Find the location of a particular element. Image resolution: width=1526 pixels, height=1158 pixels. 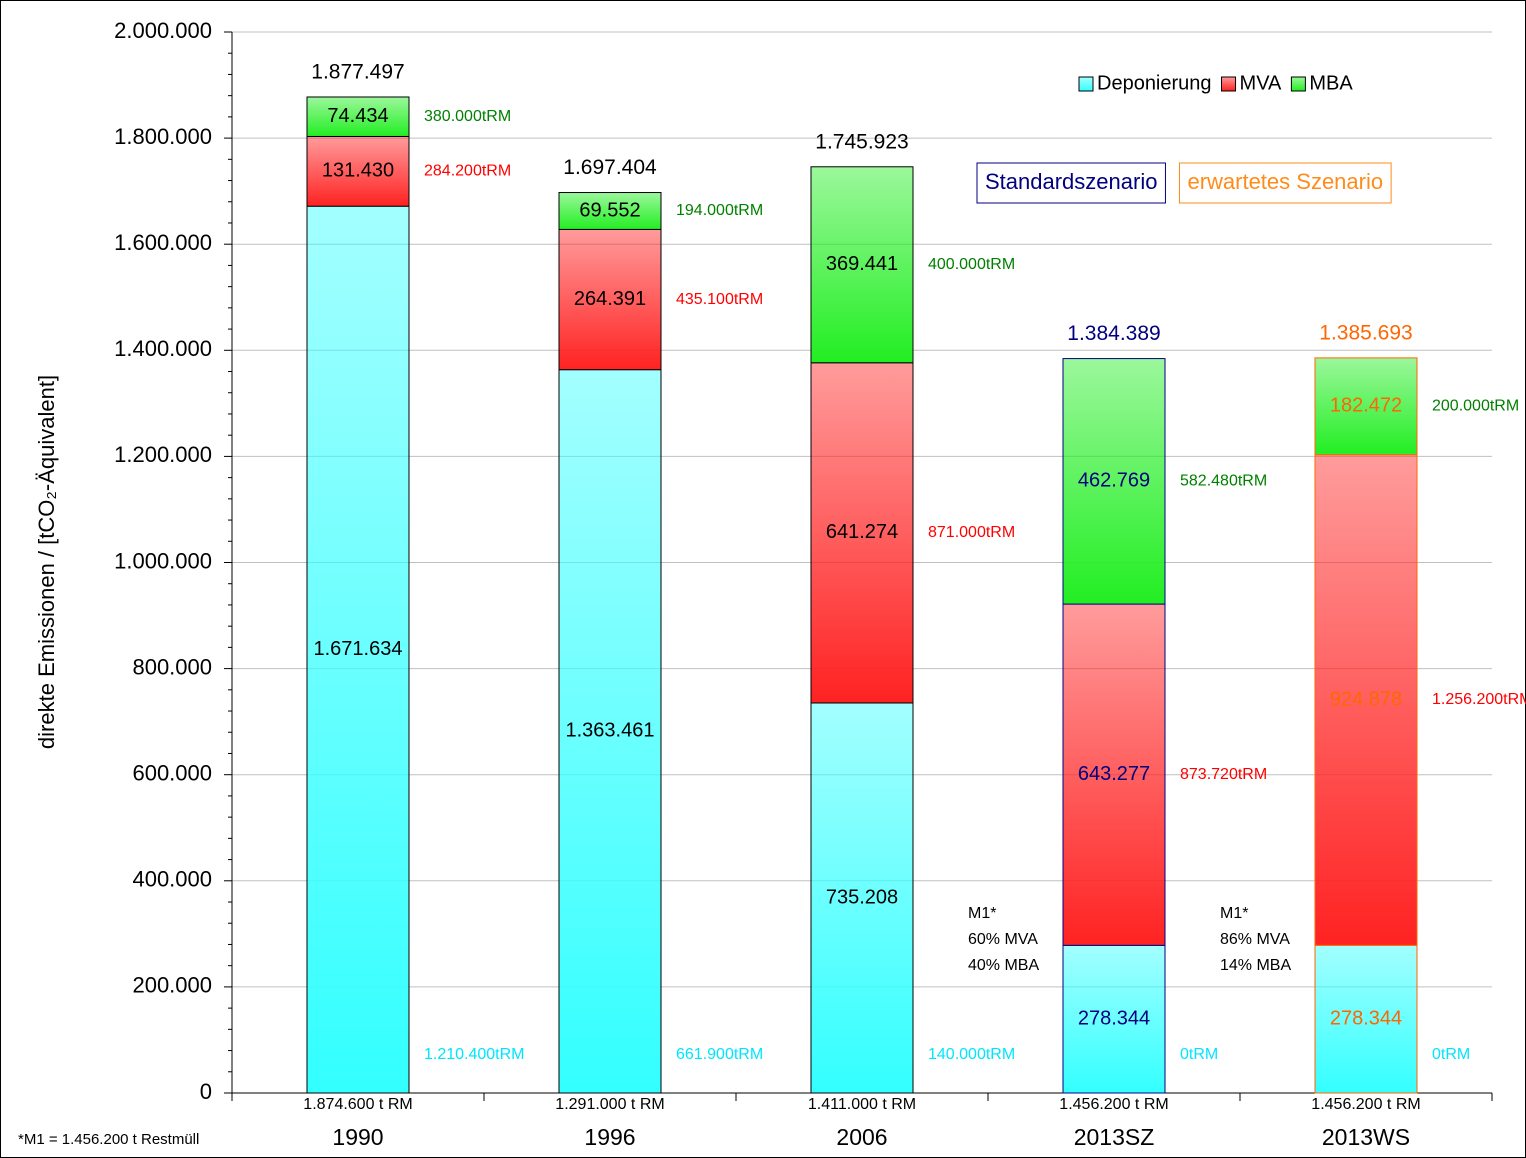

annotation: 194.000tRM is located at coordinates (719, 210).